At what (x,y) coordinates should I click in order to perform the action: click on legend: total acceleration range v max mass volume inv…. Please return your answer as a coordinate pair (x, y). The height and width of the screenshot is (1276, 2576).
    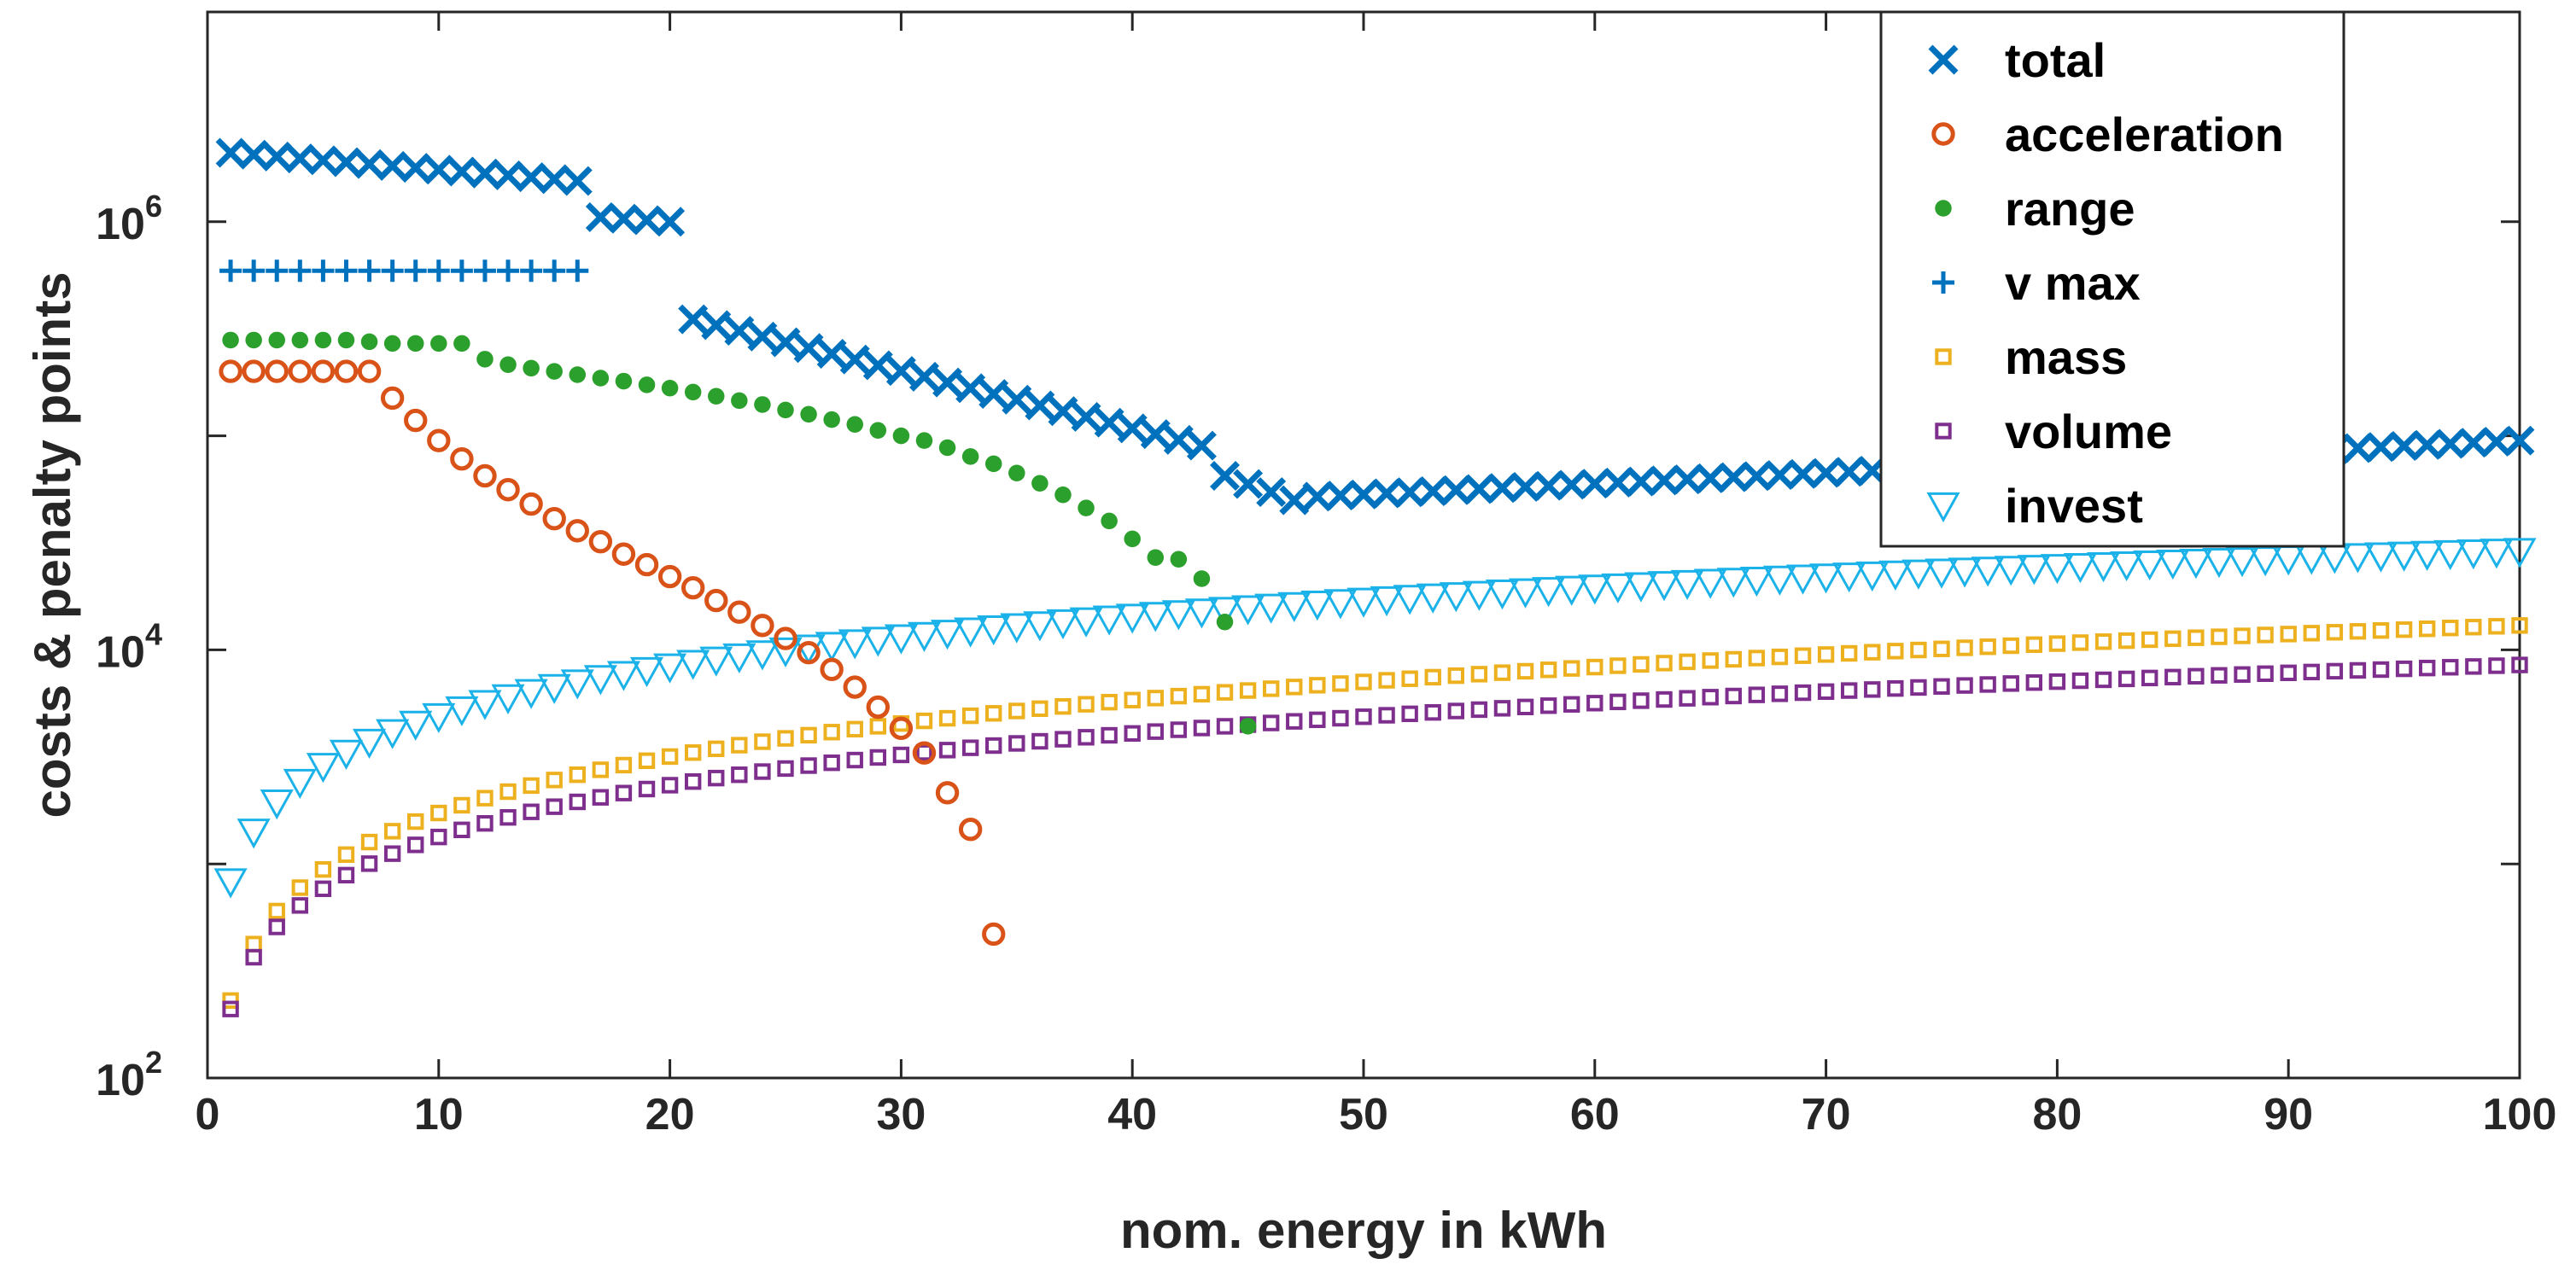
    Looking at the image, I should click on (2112, 279).